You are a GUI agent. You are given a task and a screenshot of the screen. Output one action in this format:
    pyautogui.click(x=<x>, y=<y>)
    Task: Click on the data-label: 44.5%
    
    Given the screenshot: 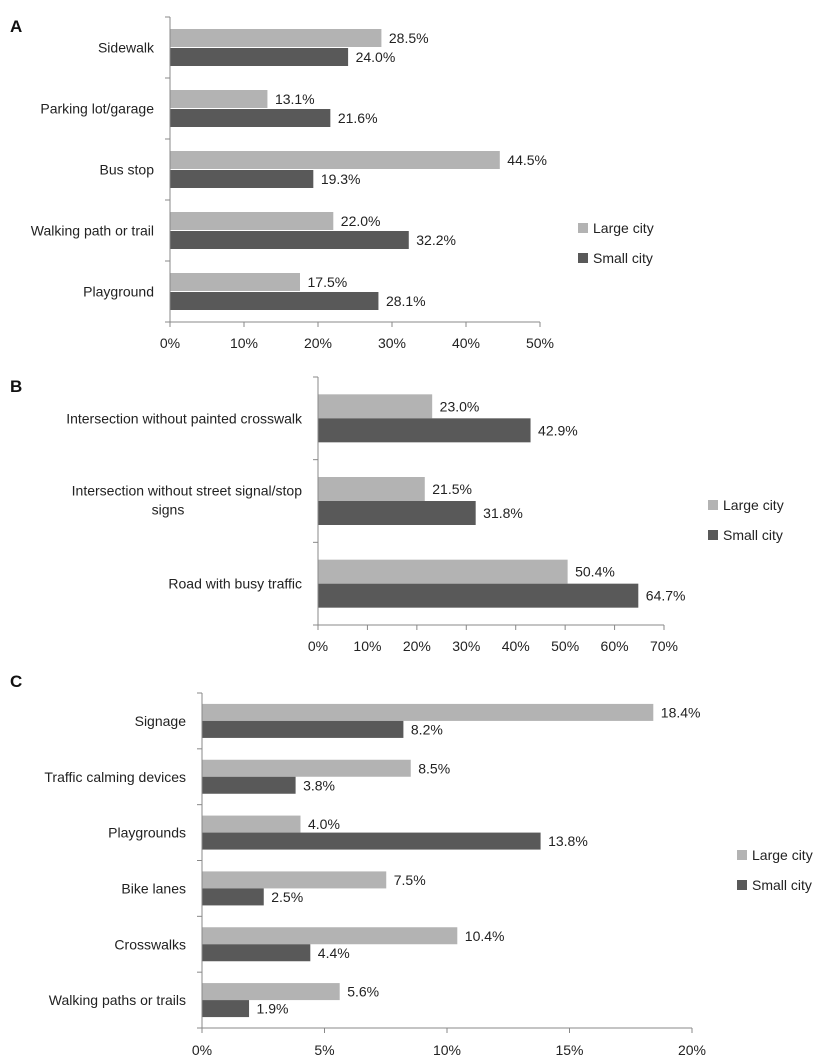 What is the action you would take?
    pyautogui.click(x=527, y=160)
    